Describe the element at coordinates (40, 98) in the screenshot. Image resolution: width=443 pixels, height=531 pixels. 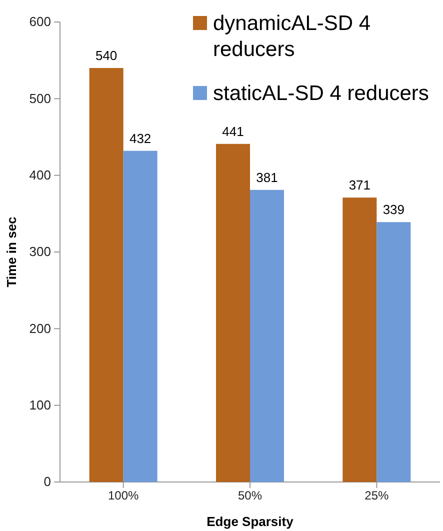
I see `y-tick-label: 500` at that location.